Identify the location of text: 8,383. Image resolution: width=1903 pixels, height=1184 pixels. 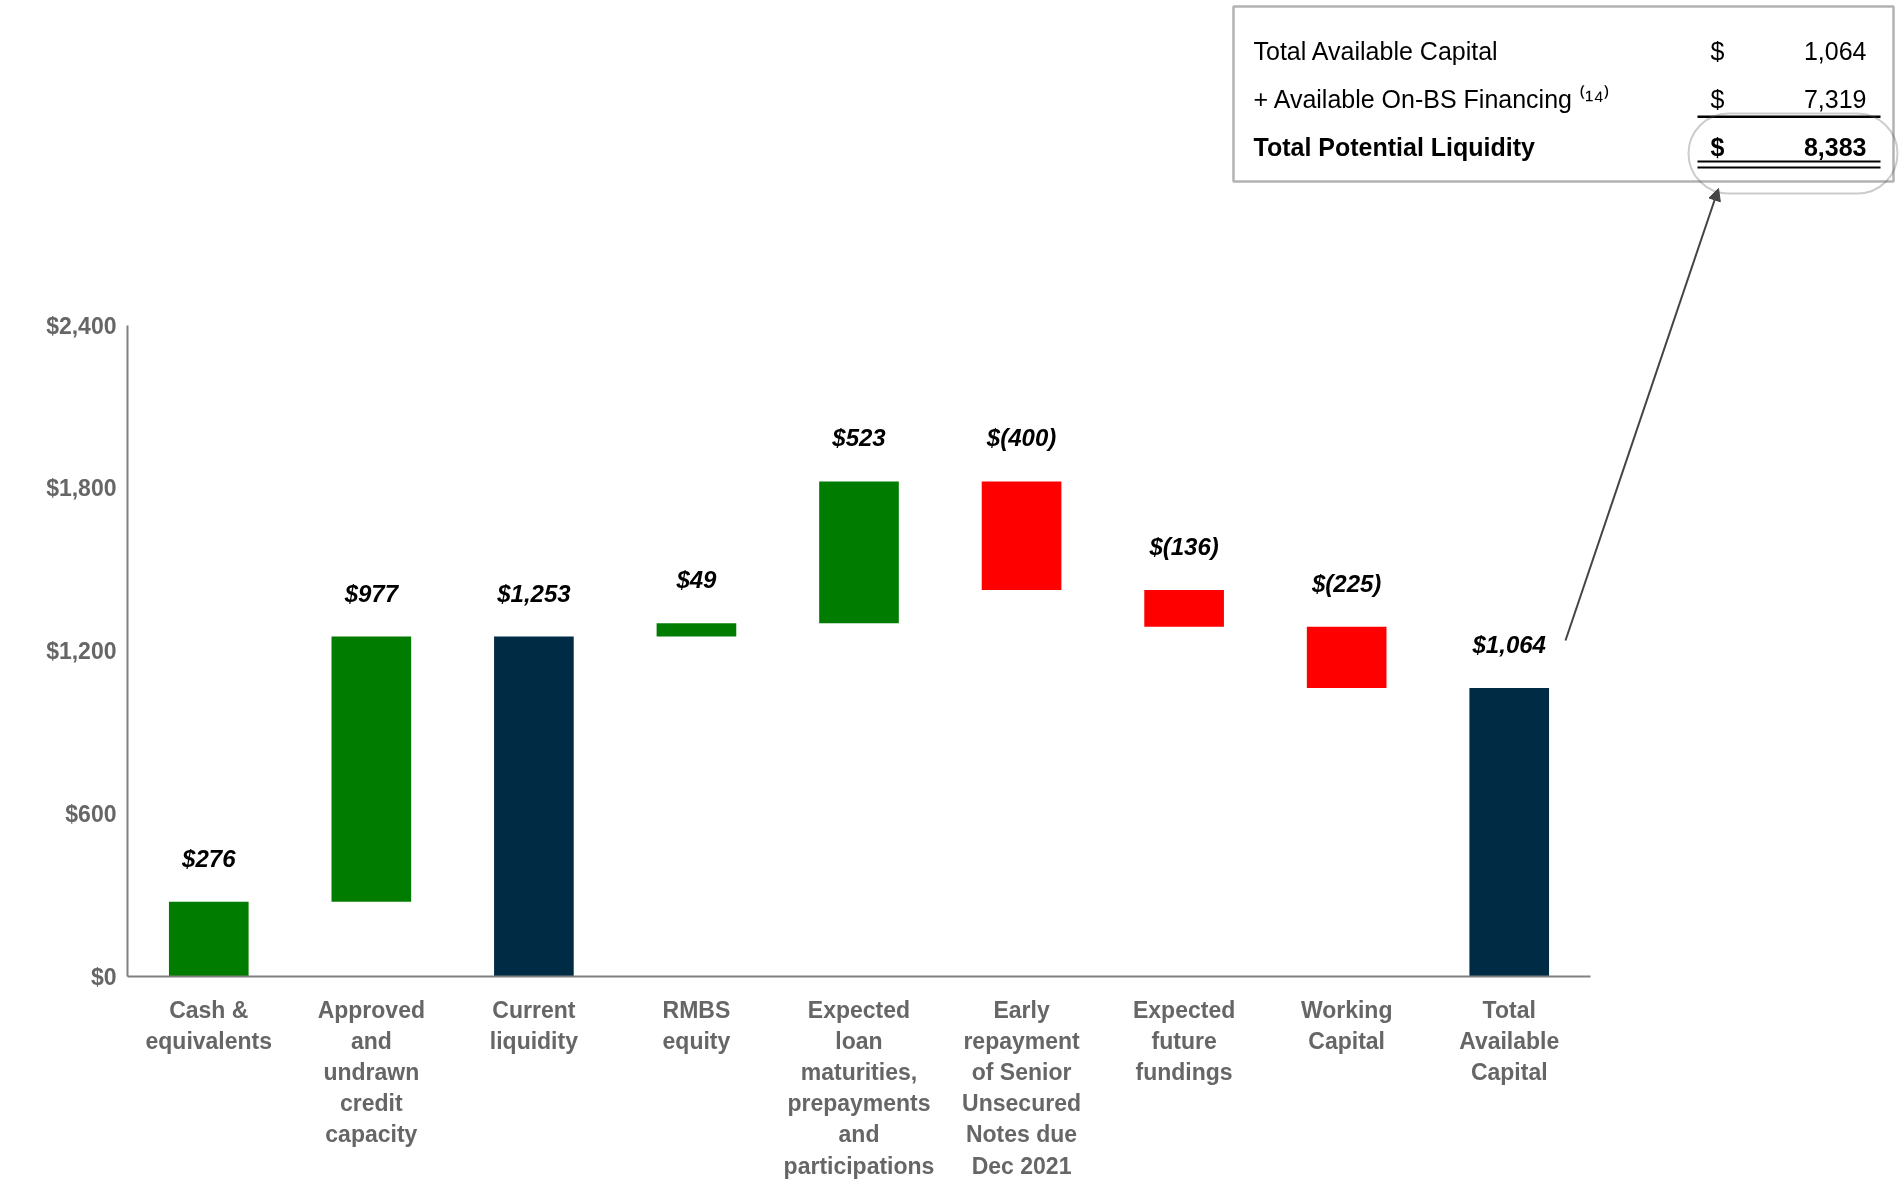
(1835, 146).